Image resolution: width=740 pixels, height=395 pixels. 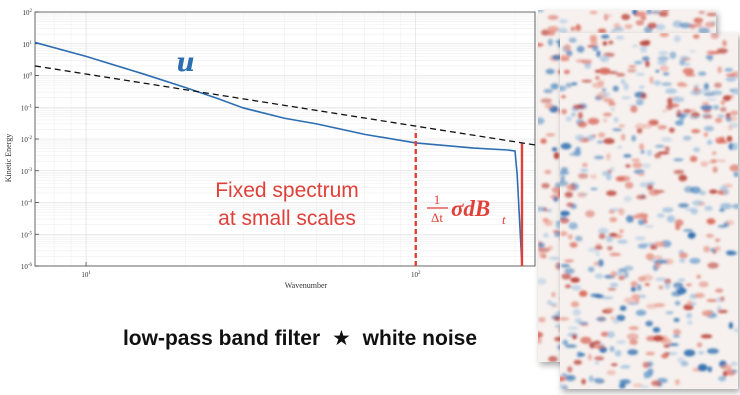 What do you see at coordinates (30, 233) in the screenshot?
I see `y-tick-exponent: -5` at bounding box center [30, 233].